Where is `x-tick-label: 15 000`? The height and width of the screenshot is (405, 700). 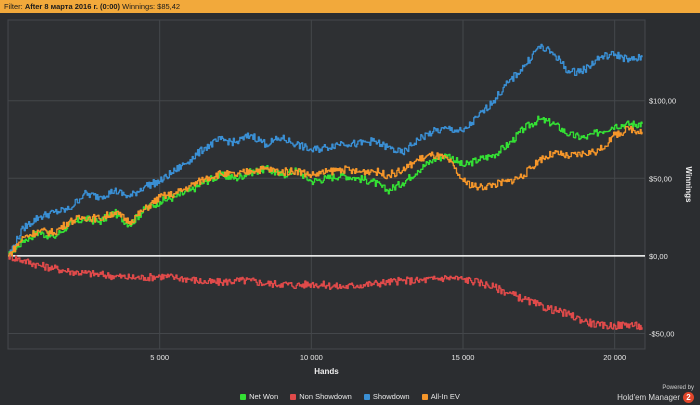 x-tick-label: 15 000 is located at coordinates (463, 357).